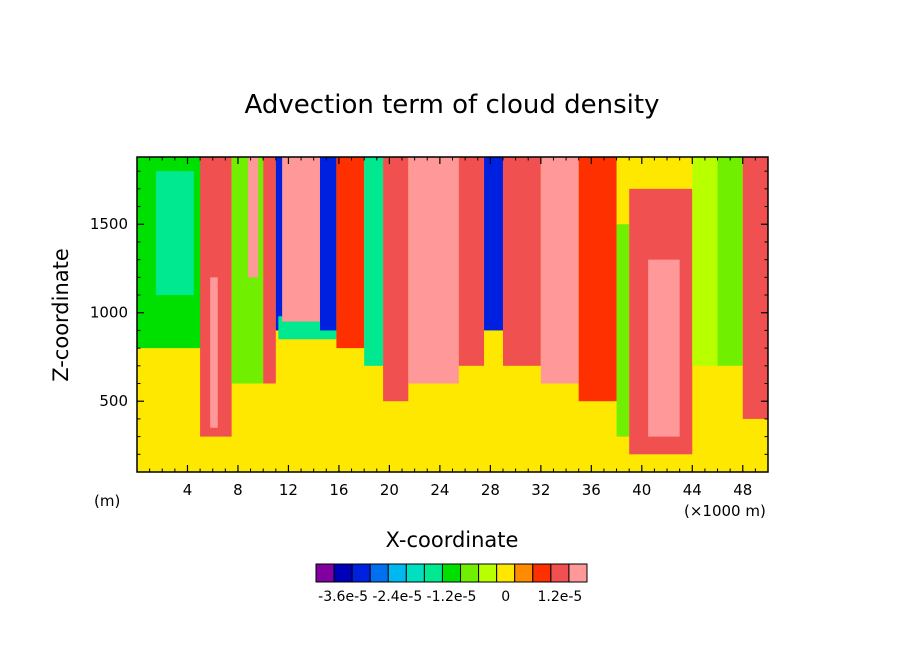 The width and height of the screenshot is (904, 654). I want to click on x-tick-label: 36, so click(591, 490).